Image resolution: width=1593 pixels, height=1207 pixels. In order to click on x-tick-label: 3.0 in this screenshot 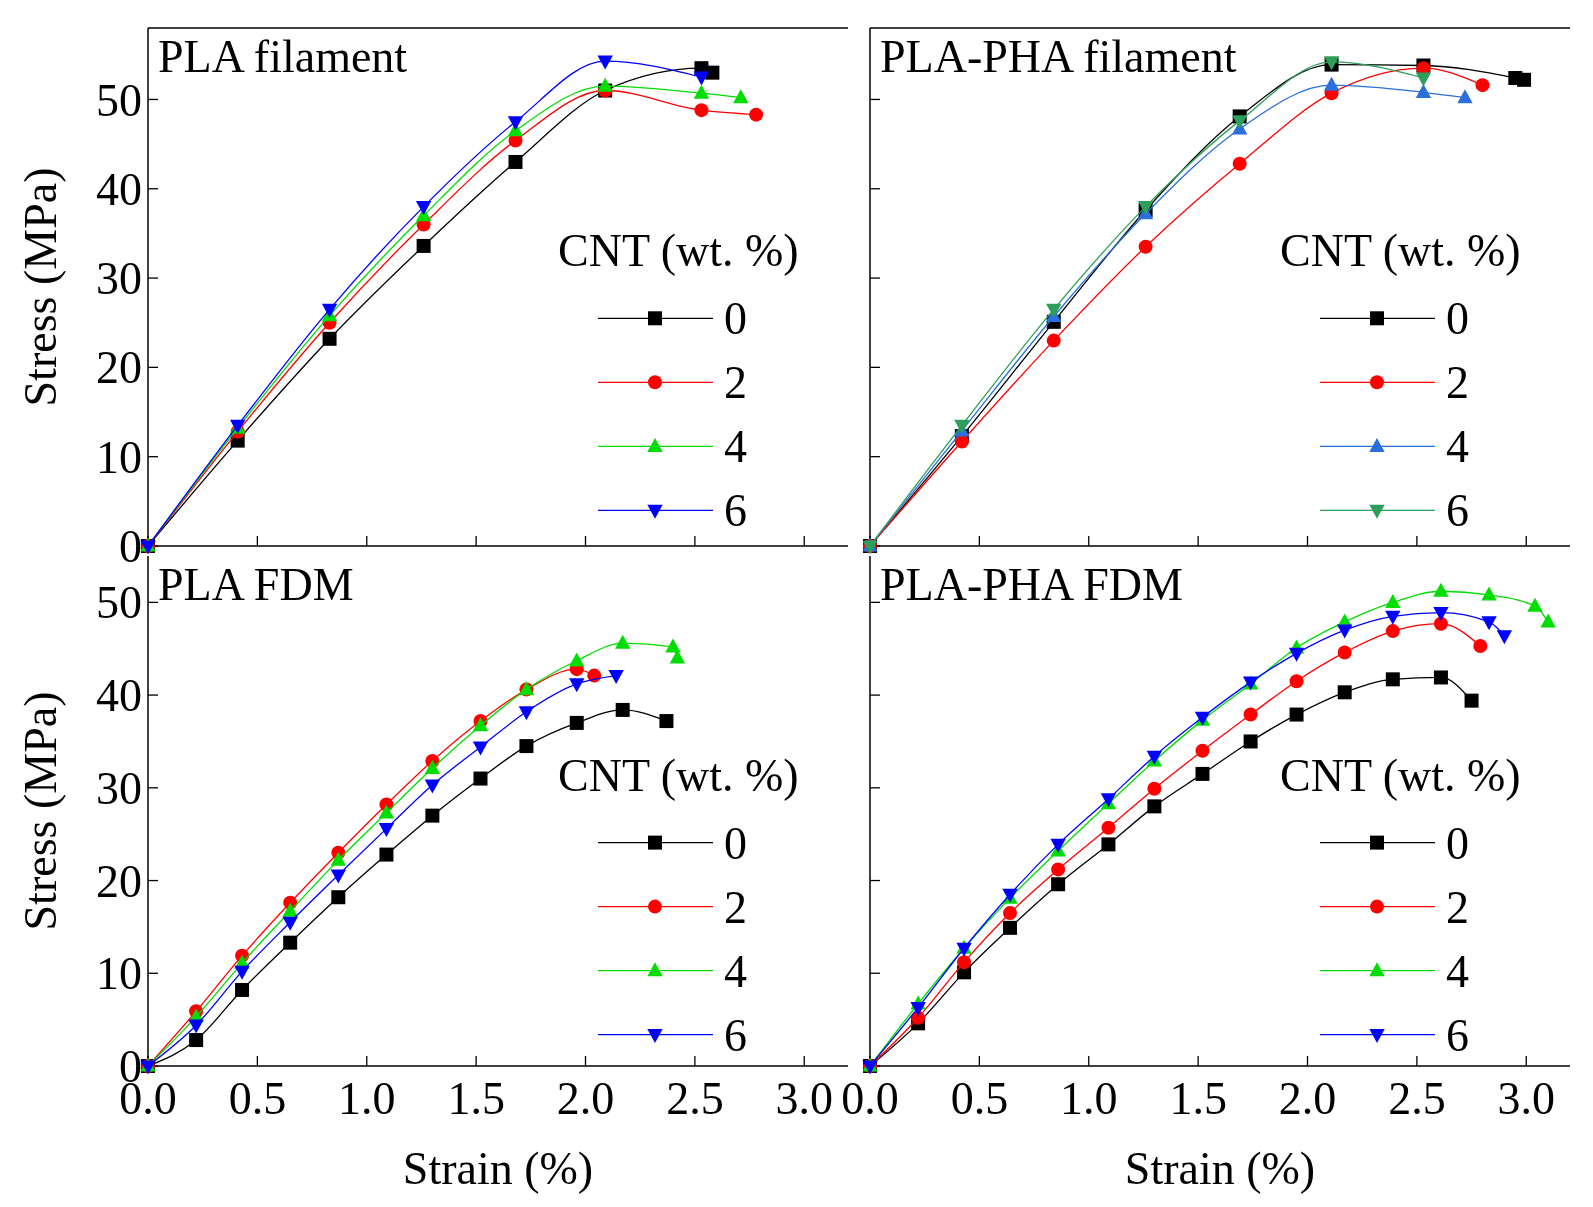, I will do `click(804, 1098)`.